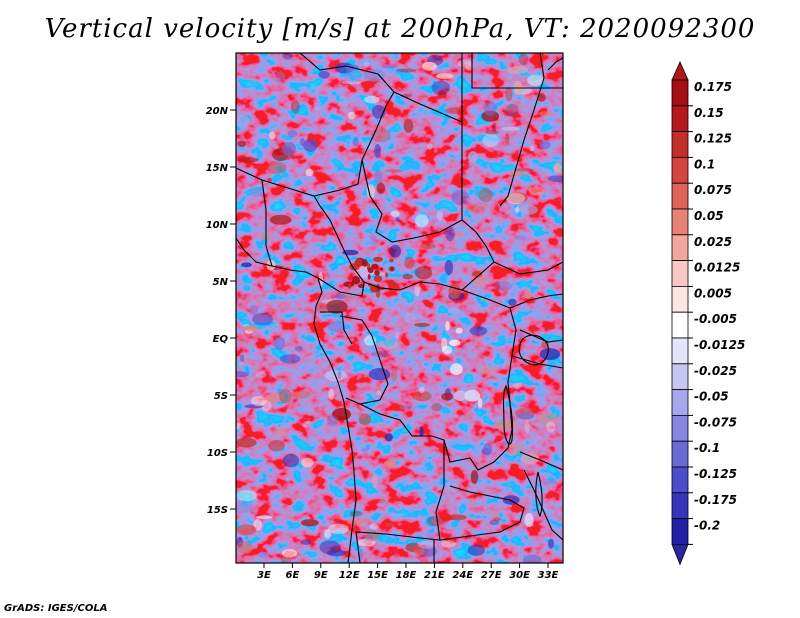  I want to click on colorbar-label: 0.15, so click(709, 113).